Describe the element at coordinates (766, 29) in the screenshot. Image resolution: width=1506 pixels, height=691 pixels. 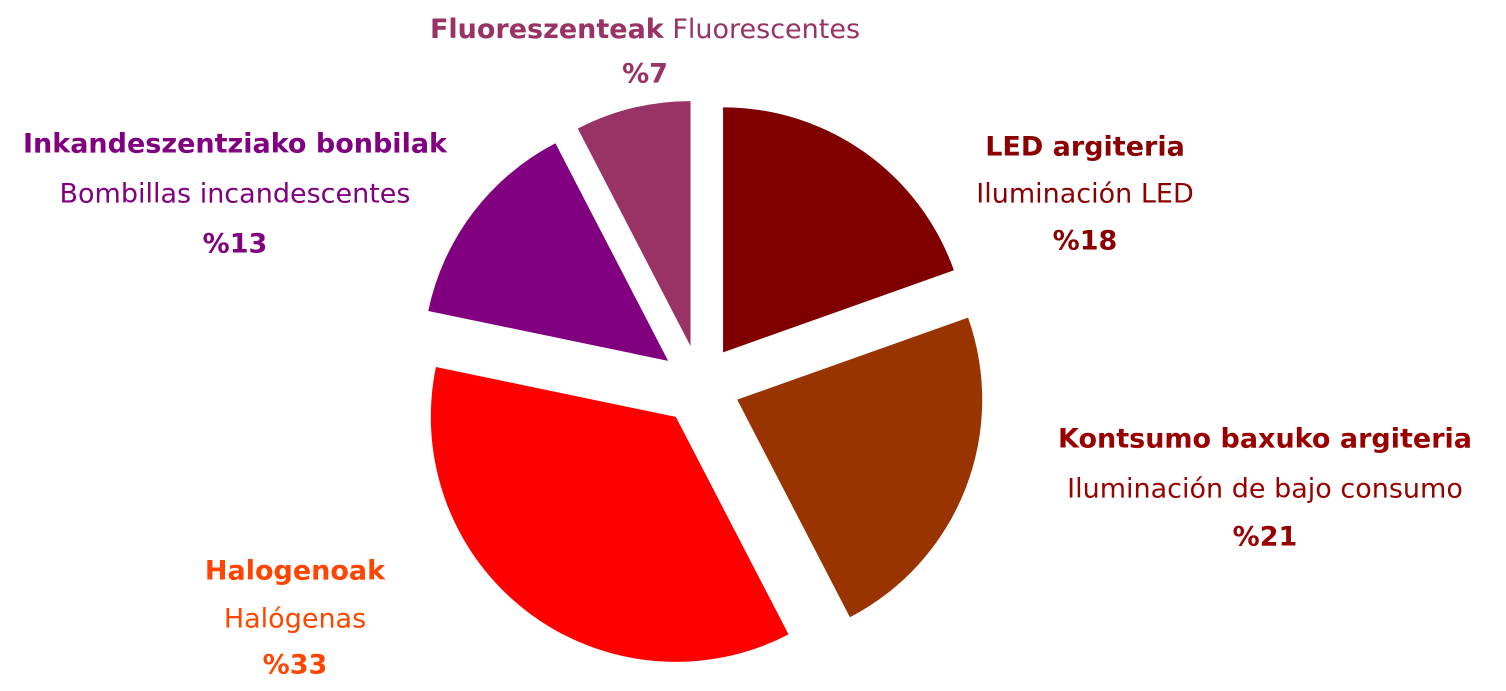
I see `subcategory-label: Fluorescentes` at that location.